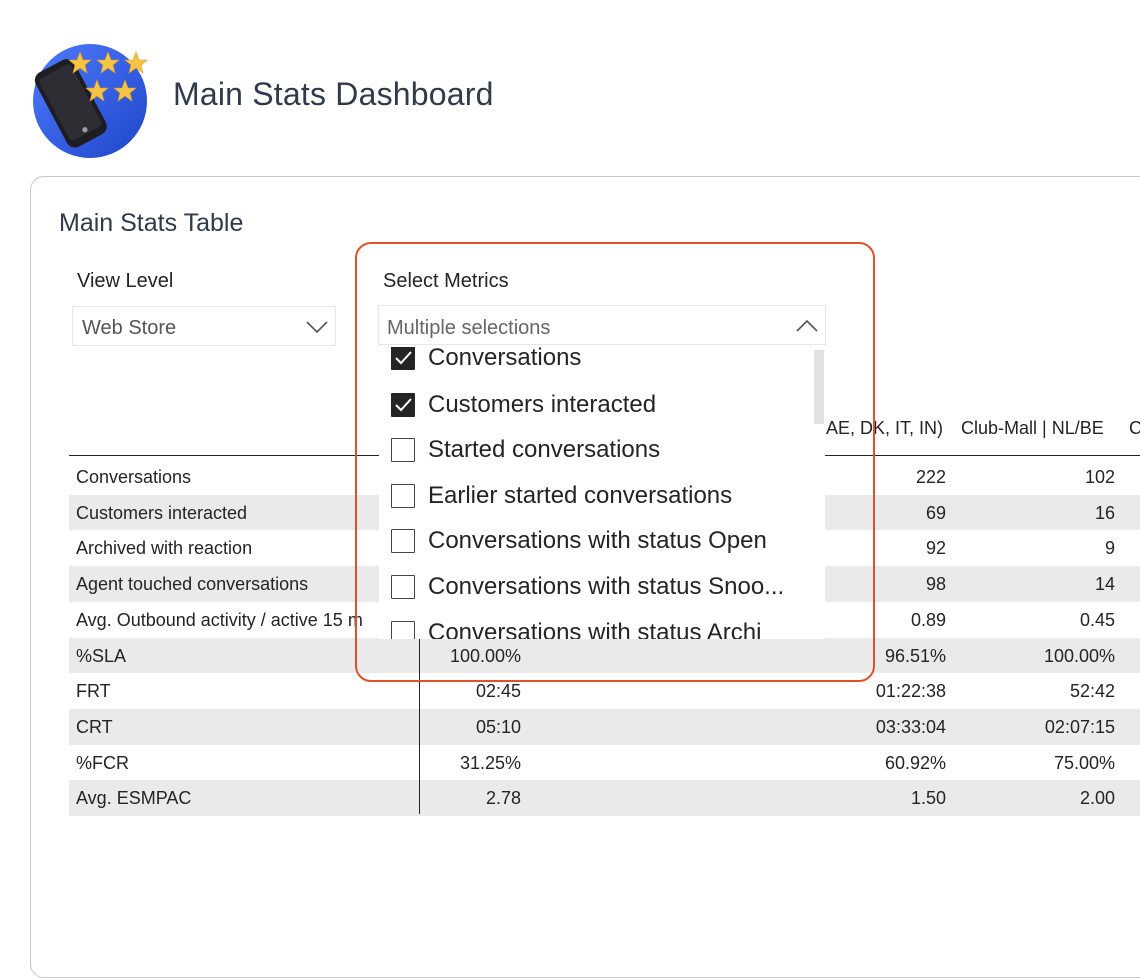 The height and width of the screenshot is (978, 1140). I want to click on metric-option-label: Earlier started conversations, so click(580, 495).